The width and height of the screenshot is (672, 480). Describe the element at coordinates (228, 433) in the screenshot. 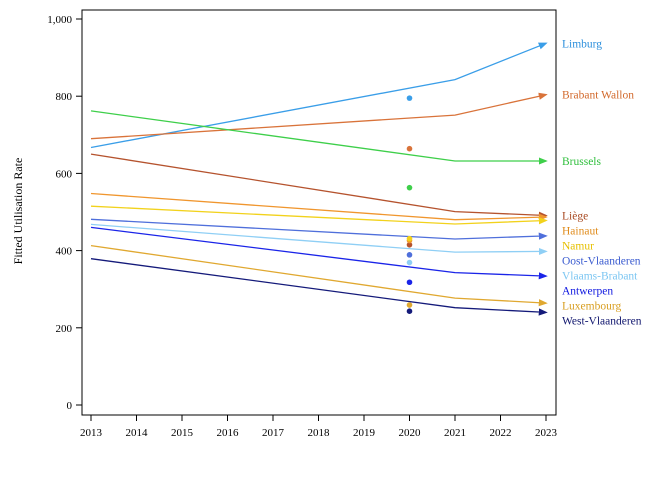

I see `x-tick-label: 2016` at that location.